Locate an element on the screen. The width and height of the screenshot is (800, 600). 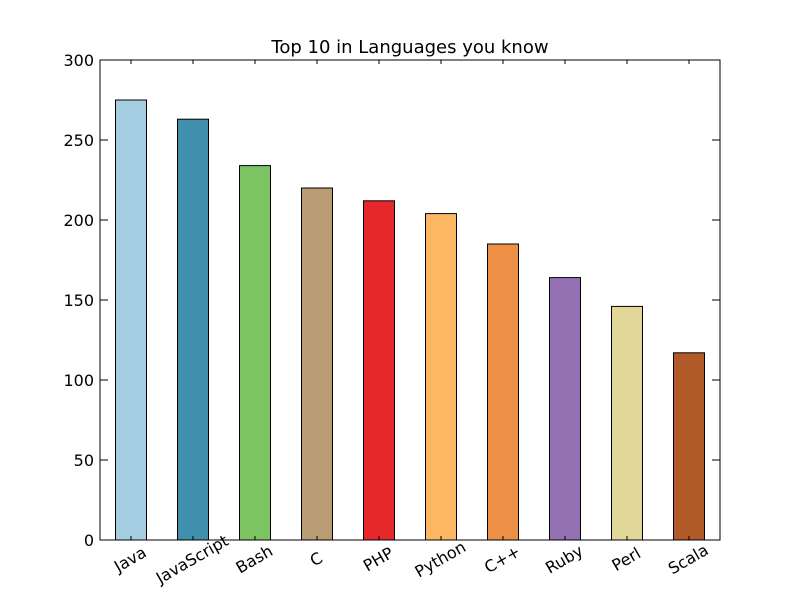
bar-cplusplus is located at coordinates (503, 392).